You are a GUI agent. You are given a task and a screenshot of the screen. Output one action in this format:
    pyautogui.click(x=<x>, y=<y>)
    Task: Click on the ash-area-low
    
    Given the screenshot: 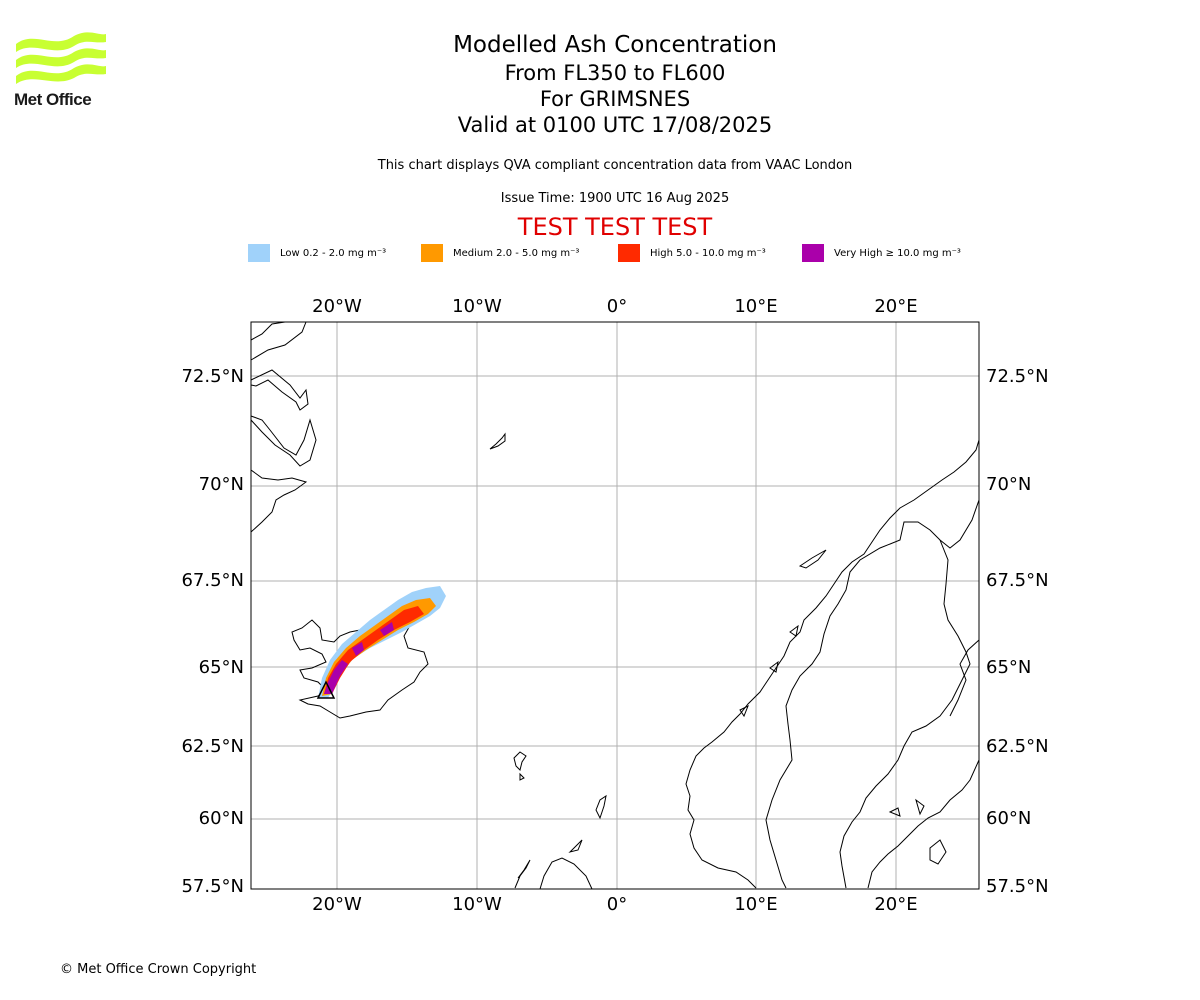 What is the action you would take?
    pyautogui.click(x=382, y=642)
    